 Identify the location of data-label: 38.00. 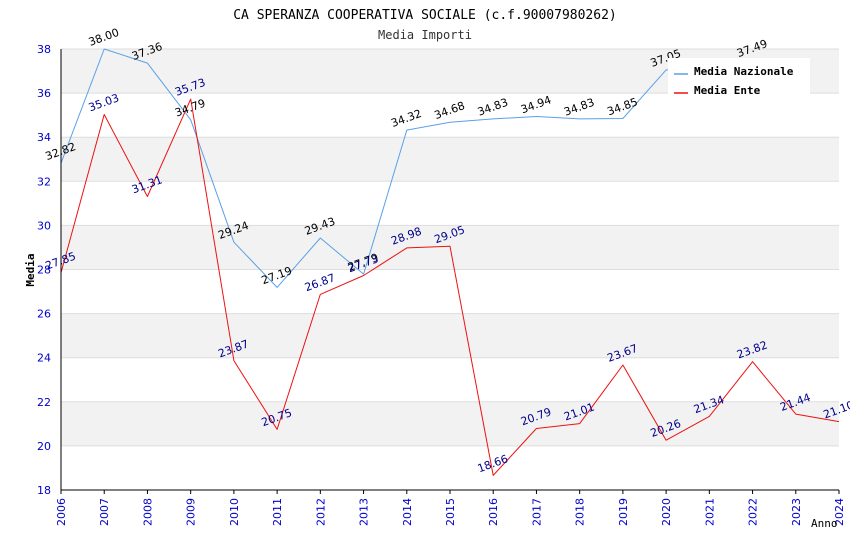
(104, 37).